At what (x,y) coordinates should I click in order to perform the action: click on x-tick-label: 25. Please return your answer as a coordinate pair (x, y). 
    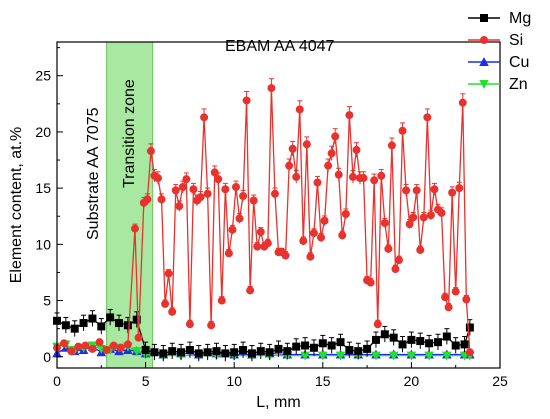
    Looking at the image, I should click on (500, 381).